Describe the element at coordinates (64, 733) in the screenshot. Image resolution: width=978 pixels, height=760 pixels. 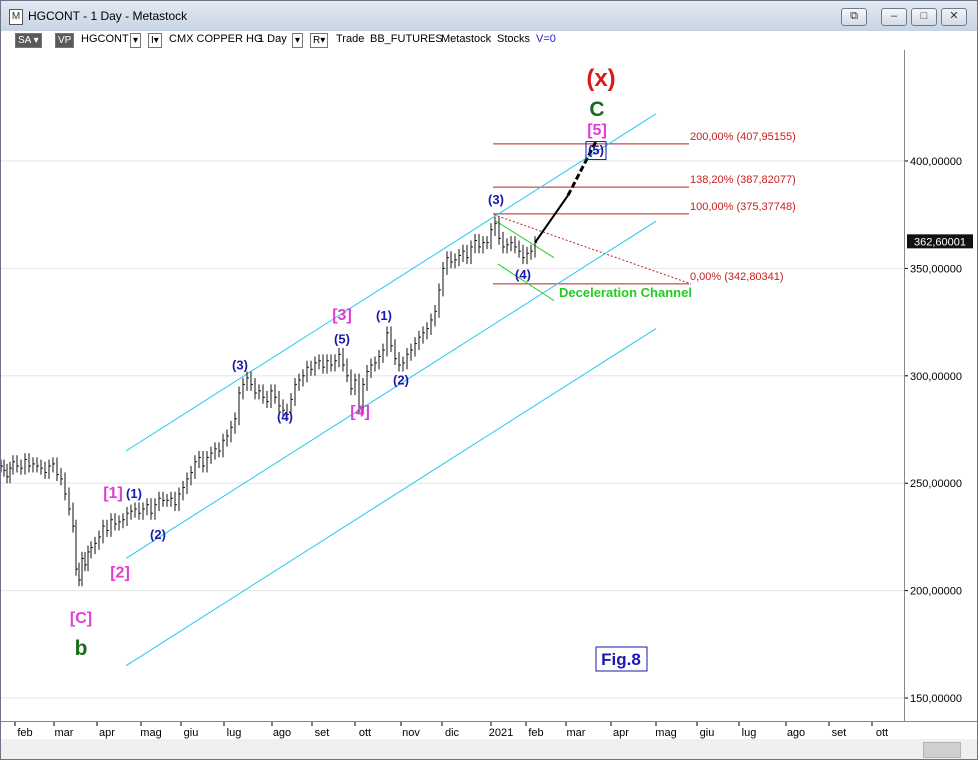
I see `date-tick-label-1: mar` at that location.